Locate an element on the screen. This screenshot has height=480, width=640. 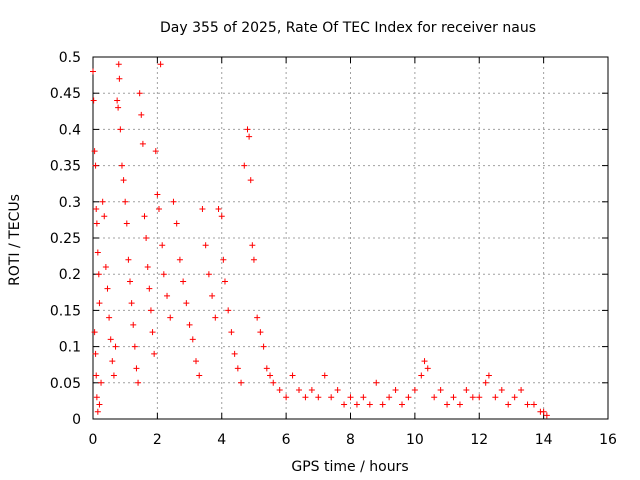
y-tick-label: 0.25 is located at coordinates (65, 239).